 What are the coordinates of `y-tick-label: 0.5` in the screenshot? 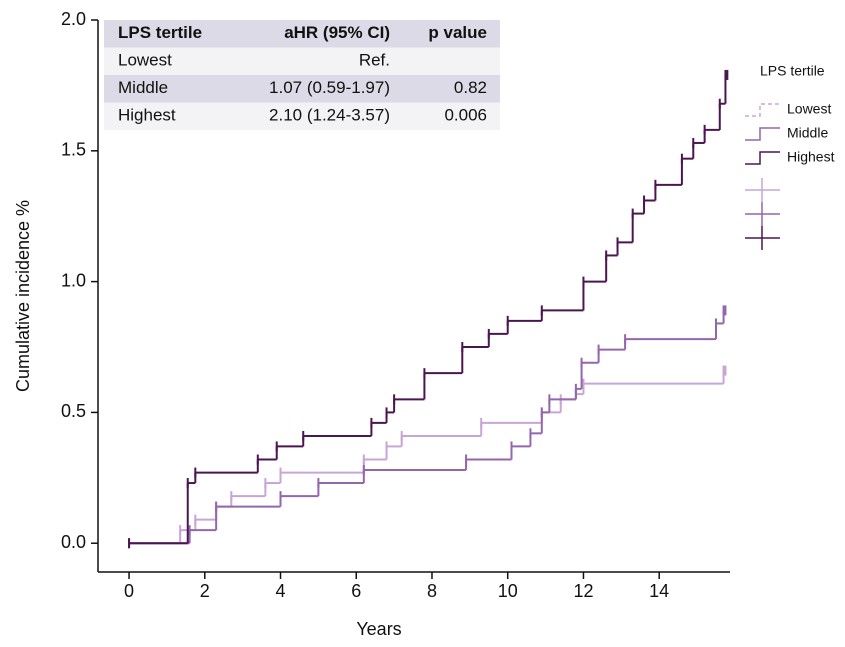 It's located at (73, 411).